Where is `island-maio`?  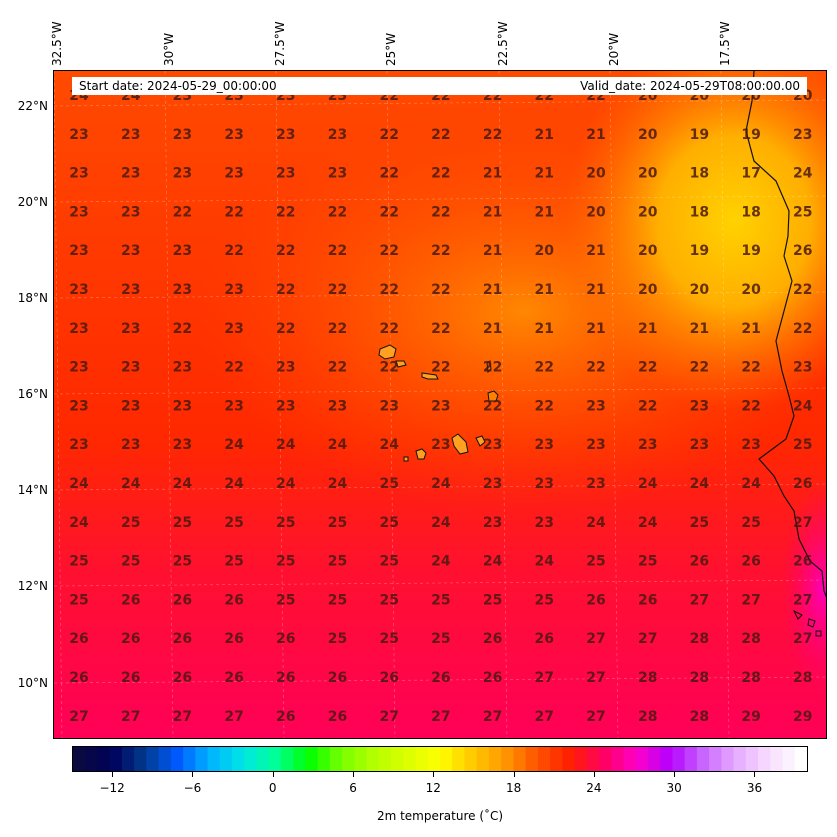 island-maio is located at coordinates (480, 441).